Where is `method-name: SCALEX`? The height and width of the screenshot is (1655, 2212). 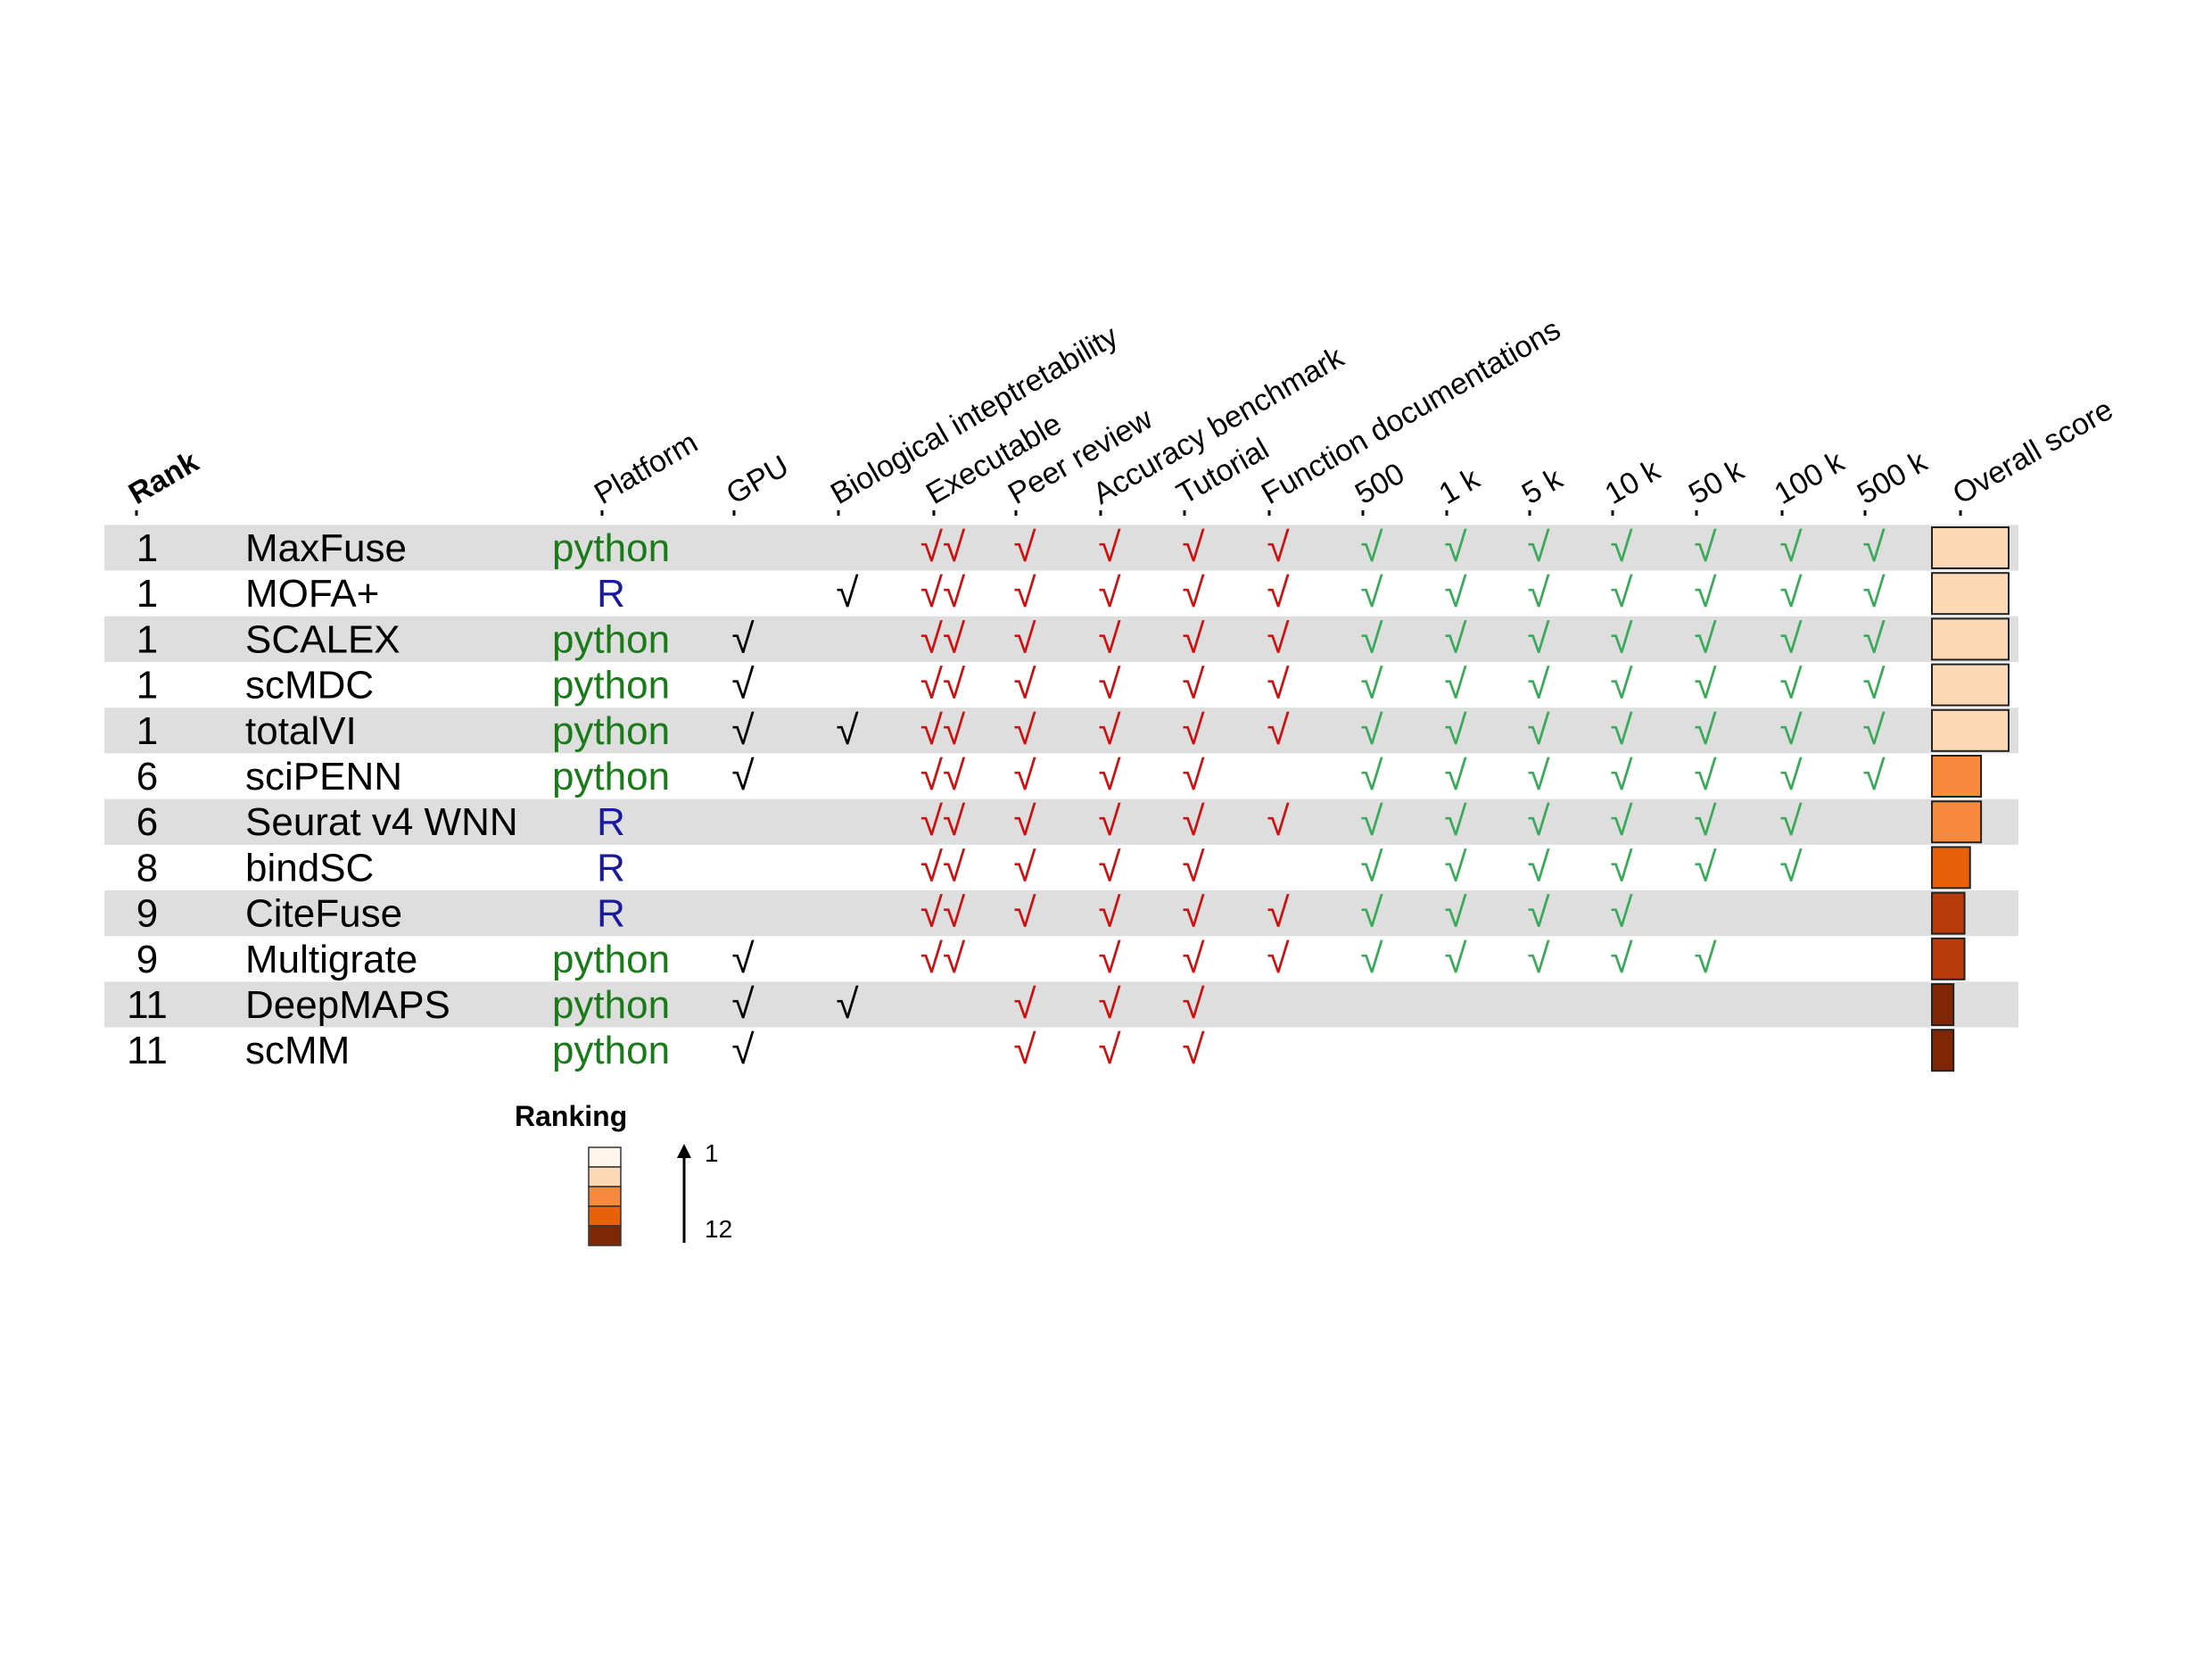
method-name: SCALEX is located at coordinates (323, 639).